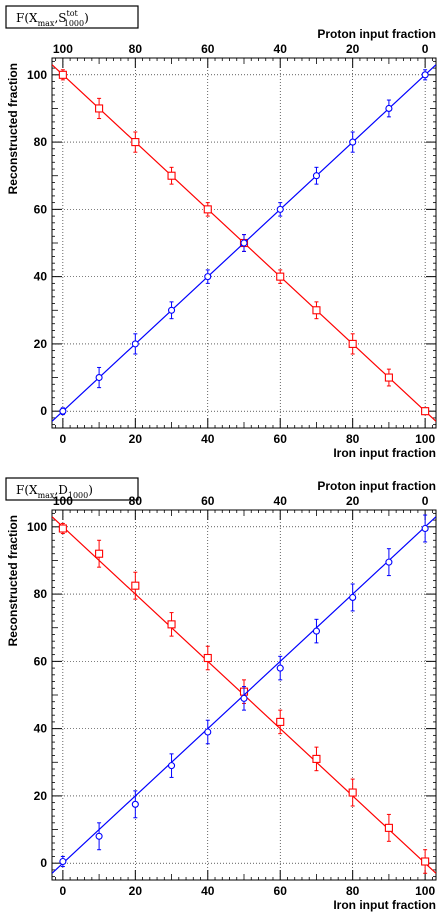 The height and width of the screenshot is (924, 441). I want to click on chart-title: F(Xmax,Stot 1000), so click(52, 18).